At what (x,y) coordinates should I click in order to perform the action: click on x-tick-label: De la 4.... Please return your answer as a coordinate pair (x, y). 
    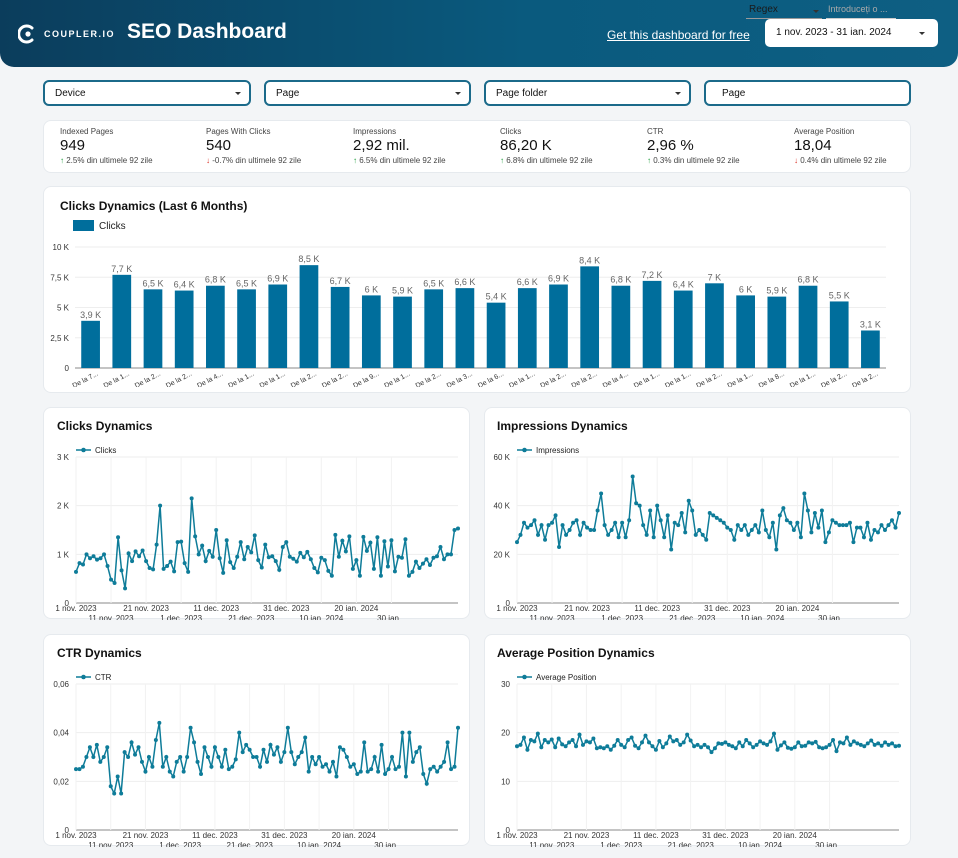
    Looking at the image, I should click on (616, 379).